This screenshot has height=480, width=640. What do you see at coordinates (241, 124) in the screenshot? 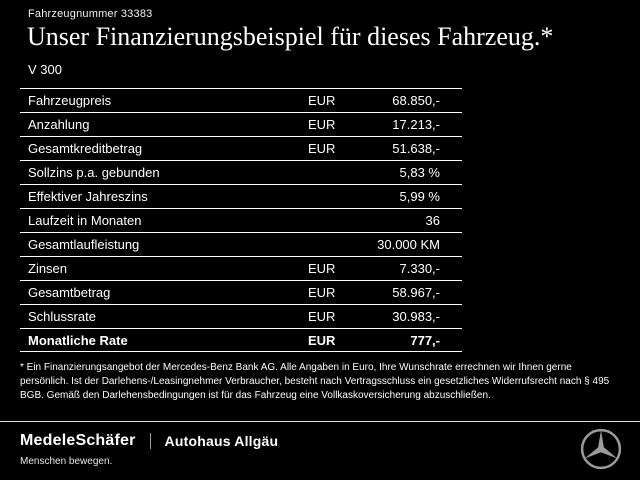
I see `table-row: Anzahlung EUR 17.213,-` at bounding box center [241, 124].